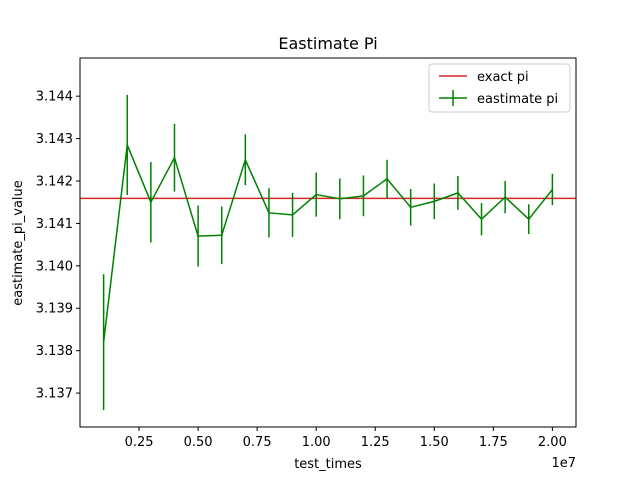 Image resolution: width=640 pixels, height=480 pixels. What do you see at coordinates (54, 182) in the screenshot?
I see `y-tick-label: 3.142` at bounding box center [54, 182].